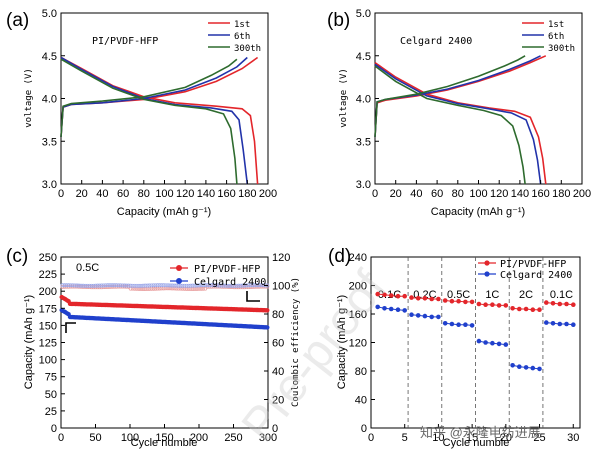 The image size is (600, 454). I want to click on y-tick-label: 4.5, so click(49, 57).